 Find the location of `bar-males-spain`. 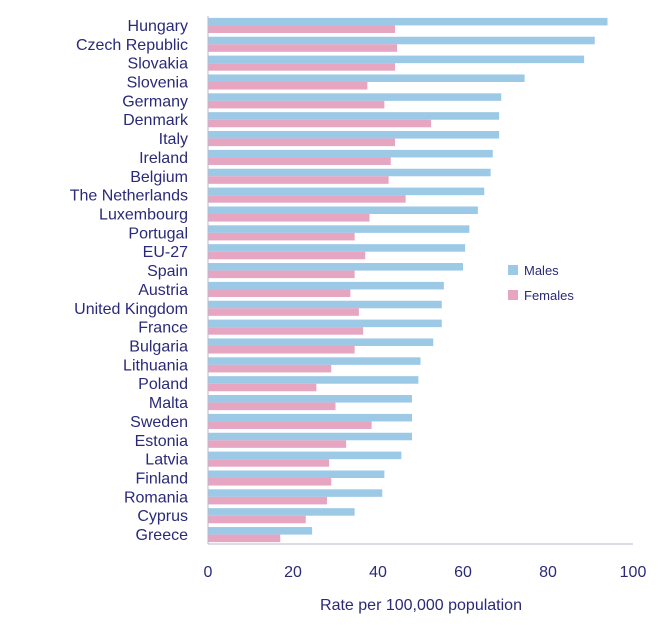

bar-males-spain is located at coordinates (335, 267).